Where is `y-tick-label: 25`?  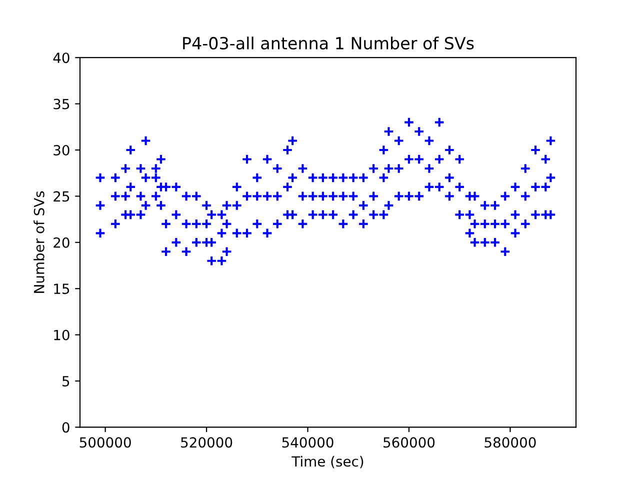 y-tick-label: 25 is located at coordinates (62, 196).